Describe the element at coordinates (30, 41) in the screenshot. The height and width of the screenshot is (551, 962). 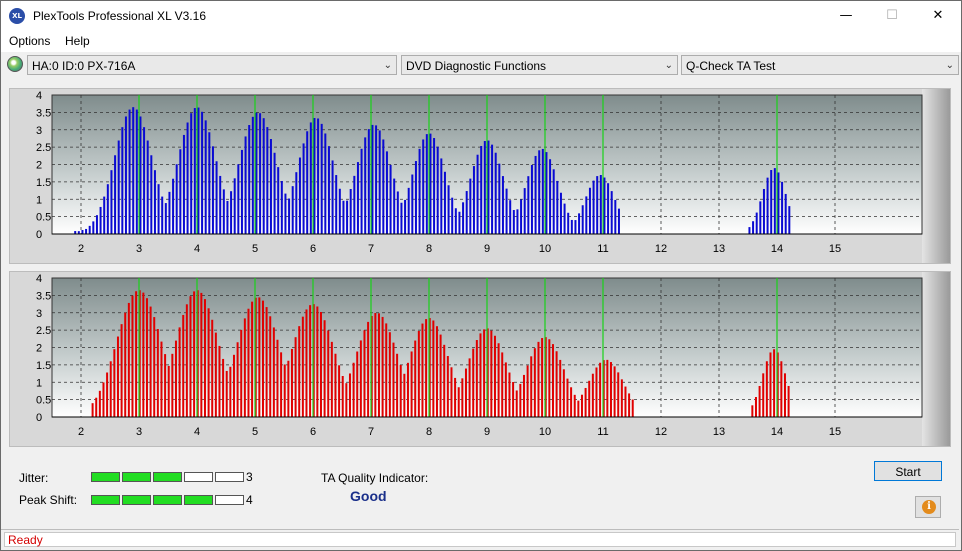
I see `menu-options: Options` at that location.